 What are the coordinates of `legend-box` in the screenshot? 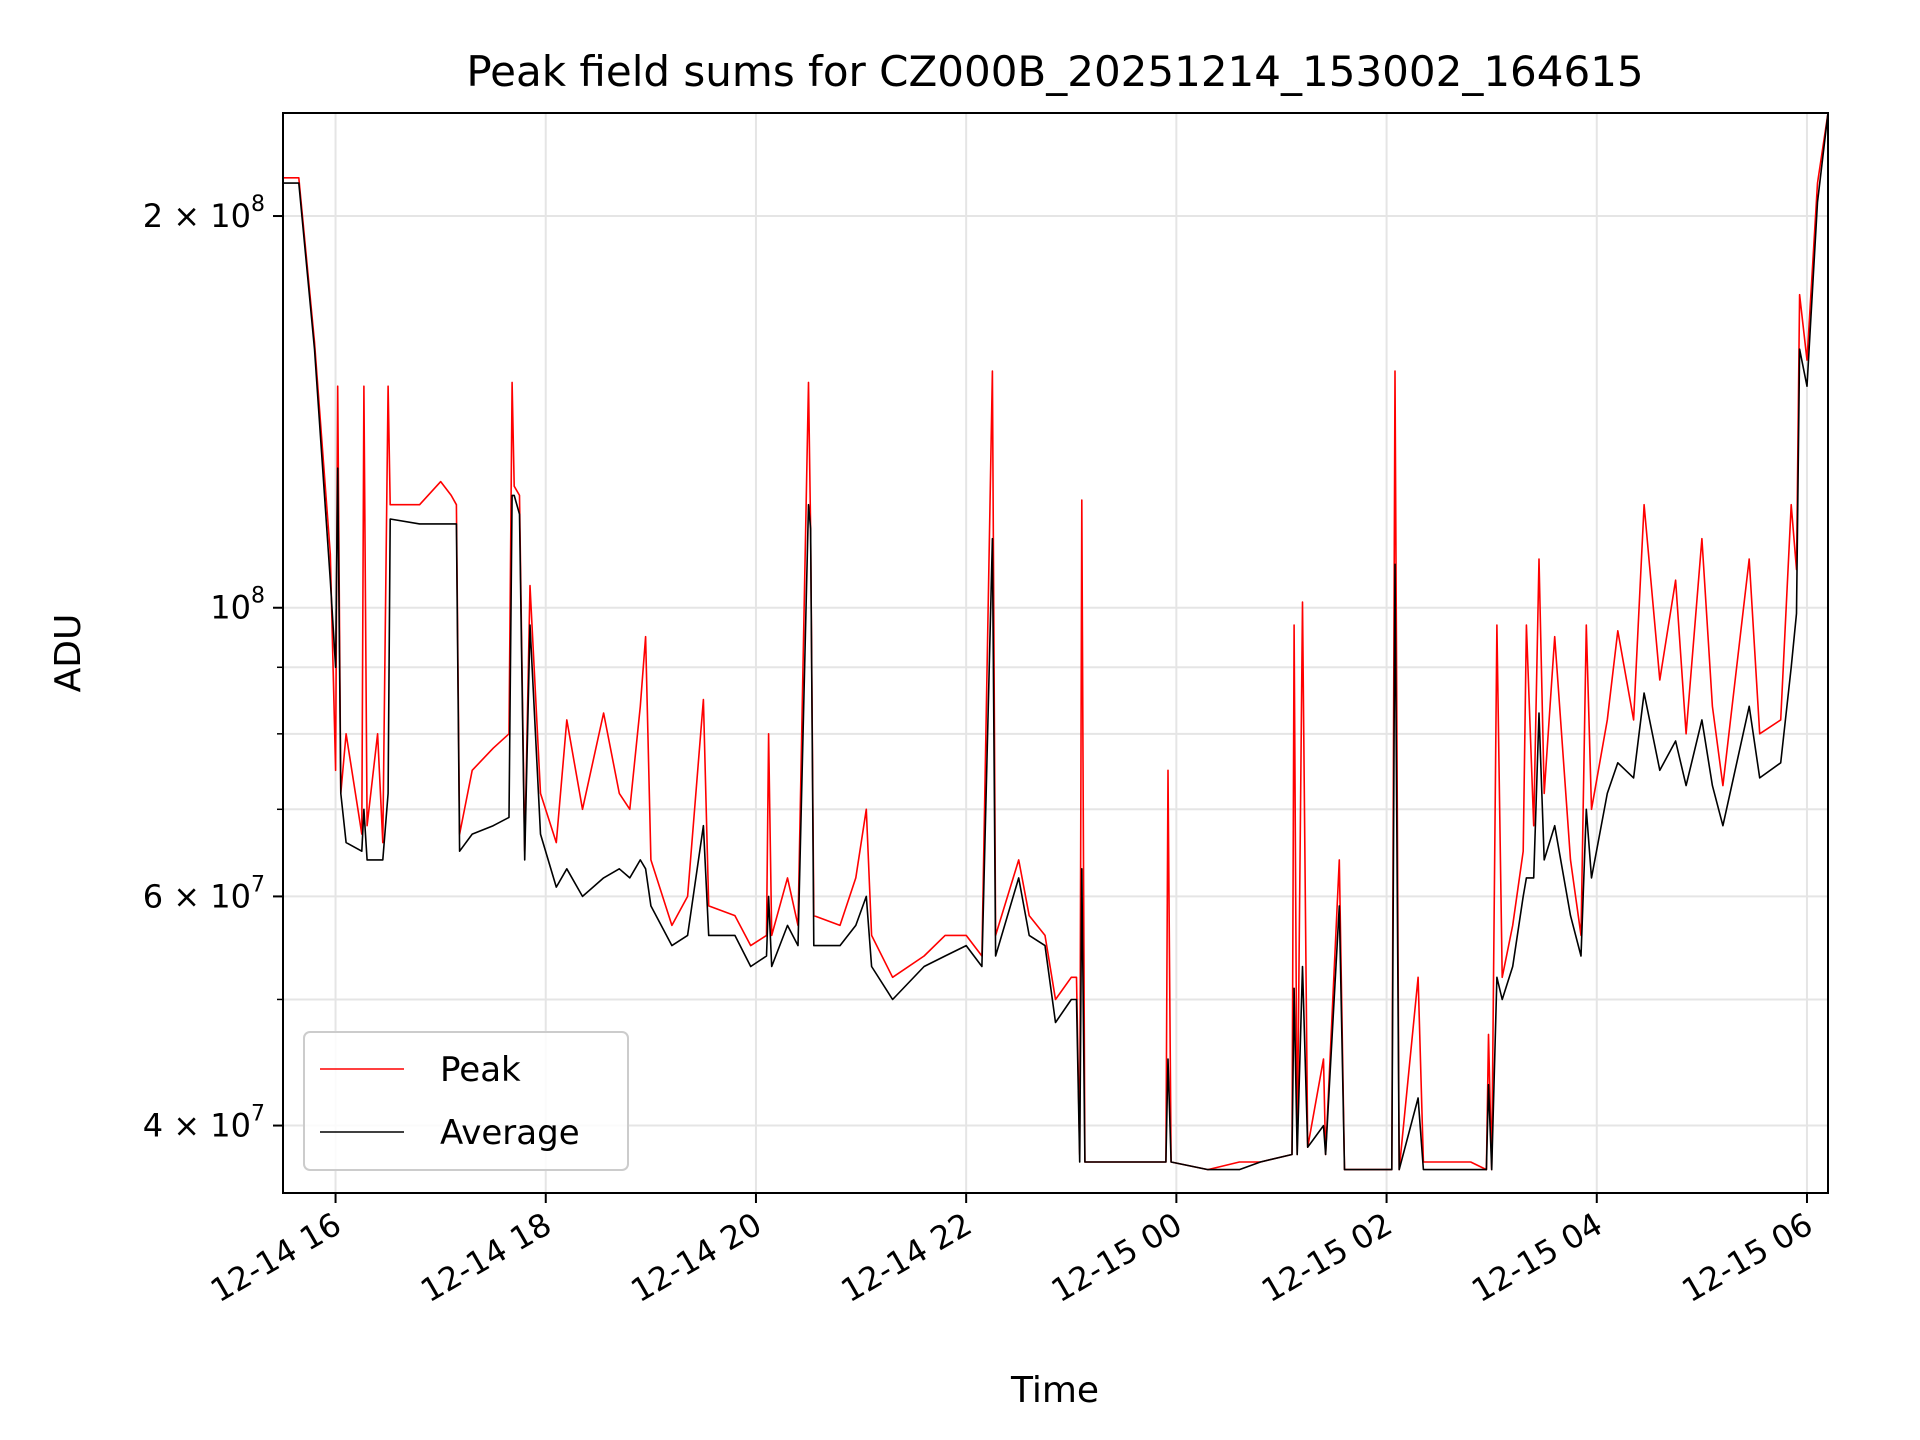 It's located at (466, 1101).